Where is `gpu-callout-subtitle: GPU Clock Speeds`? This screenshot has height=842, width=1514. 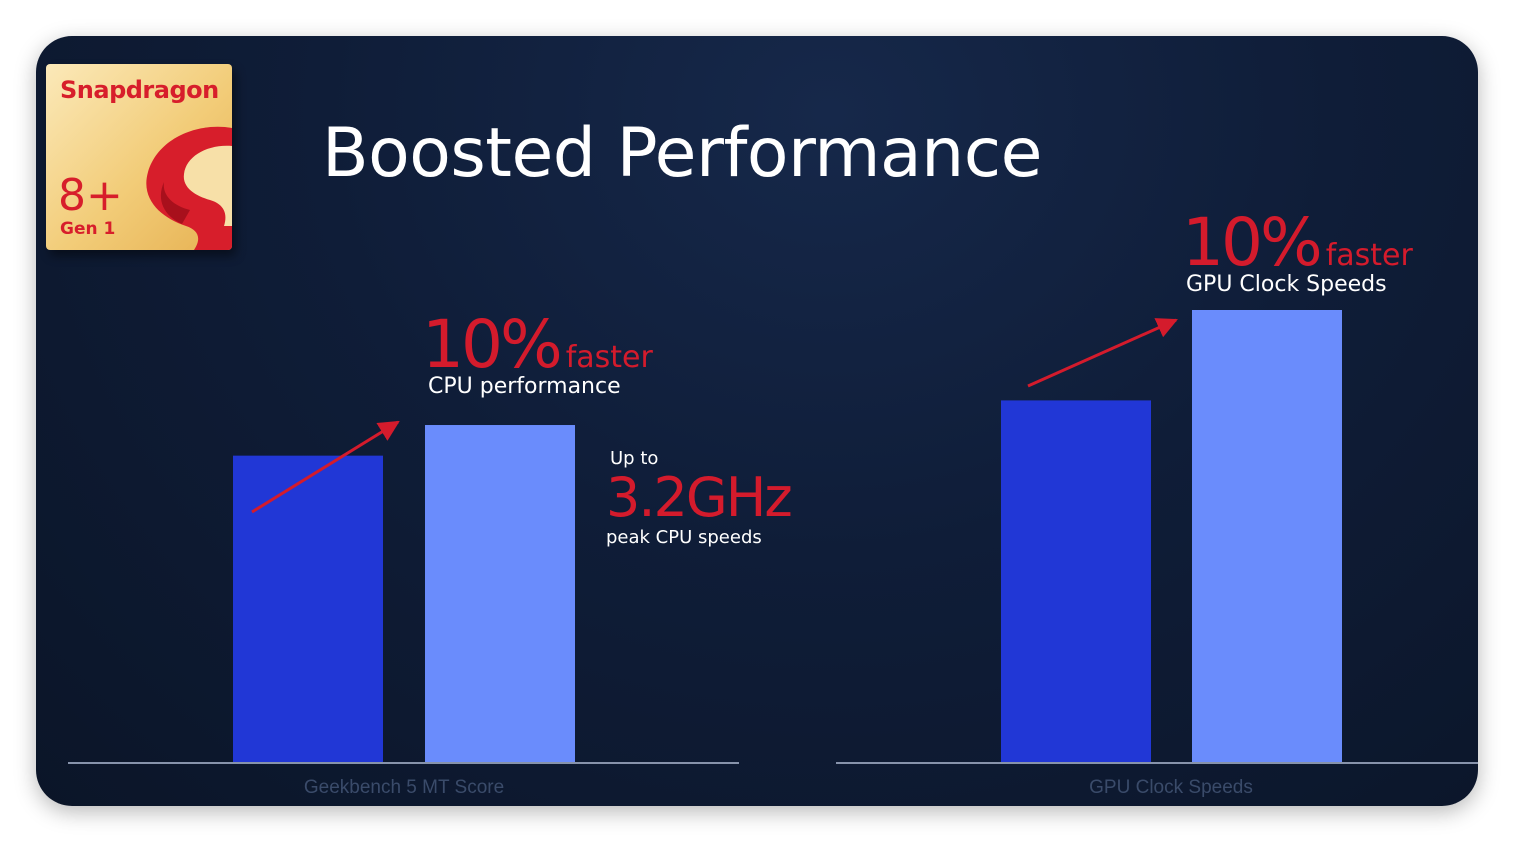 gpu-callout-subtitle: GPU Clock Speeds is located at coordinates (1286, 284).